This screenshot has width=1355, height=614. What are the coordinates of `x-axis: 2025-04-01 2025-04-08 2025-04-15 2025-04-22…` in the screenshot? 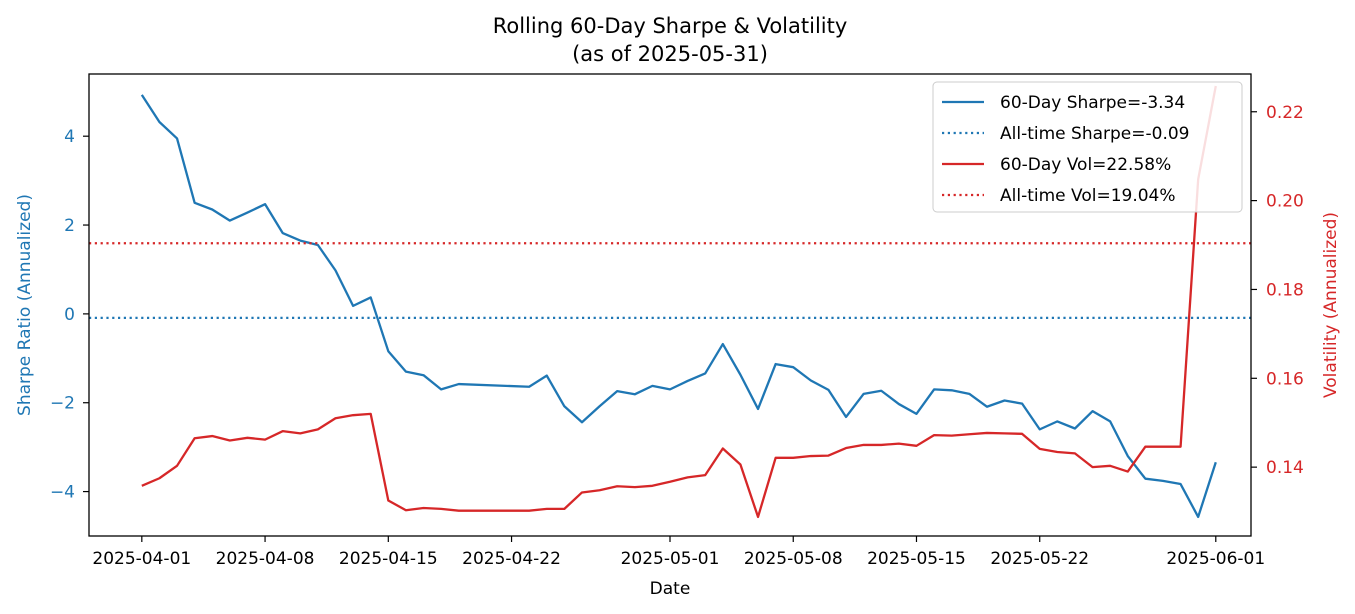 It's located at (678, 552).